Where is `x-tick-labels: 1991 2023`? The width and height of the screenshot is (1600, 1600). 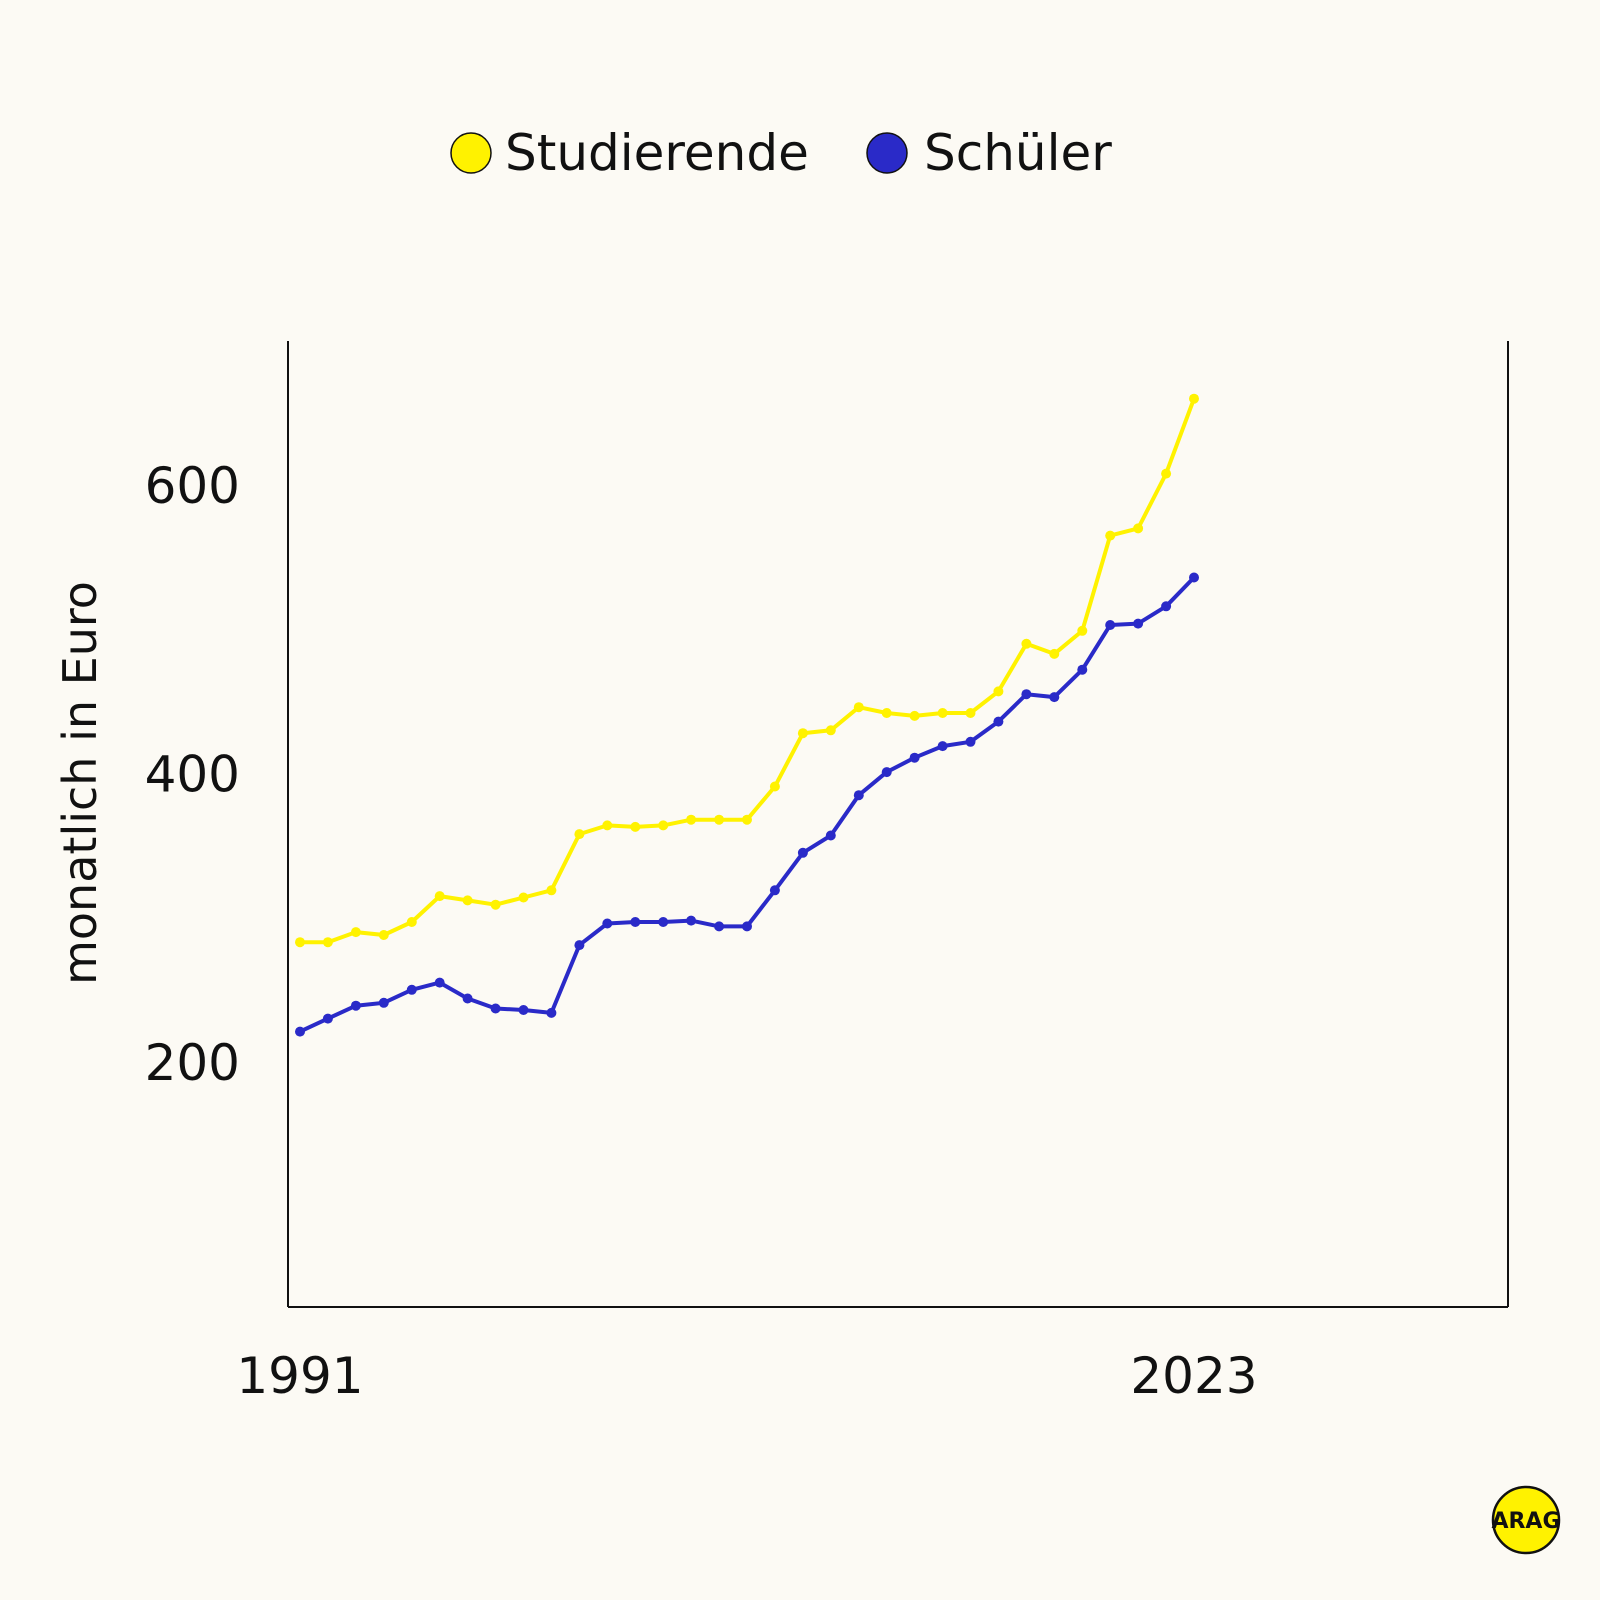 x-tick-labels: 1991 2023 is located at coordinates (746, 1376).